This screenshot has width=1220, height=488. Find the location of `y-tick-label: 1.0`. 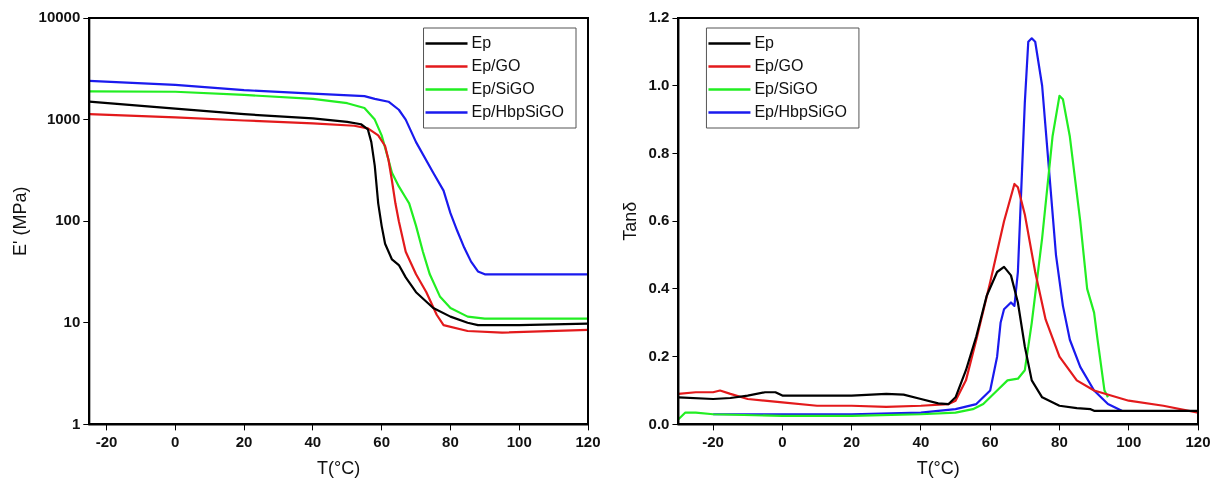

y-tick-label: 1.0 is located at coordinates (659, 84).